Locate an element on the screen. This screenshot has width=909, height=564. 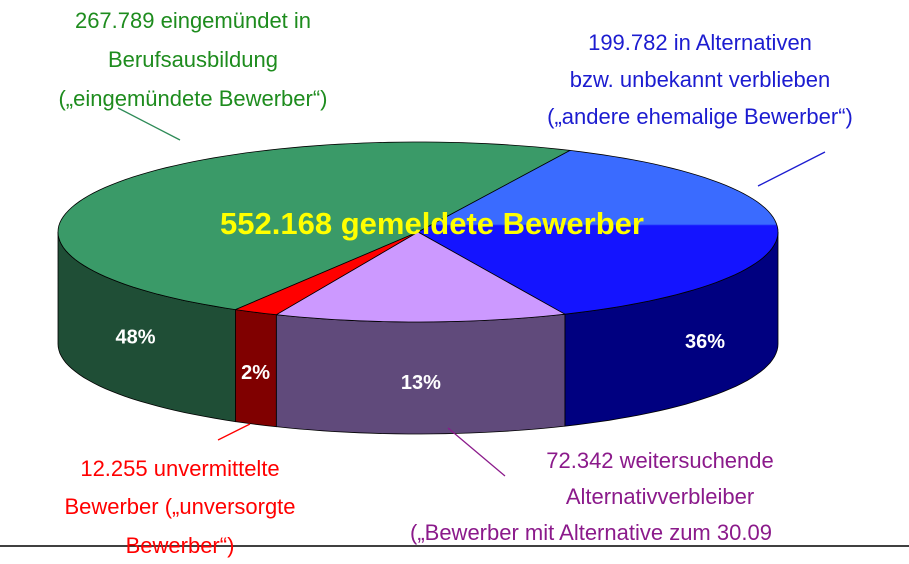
callout-label: Bewerber („unversorgte is located at coordinates (179, 506).